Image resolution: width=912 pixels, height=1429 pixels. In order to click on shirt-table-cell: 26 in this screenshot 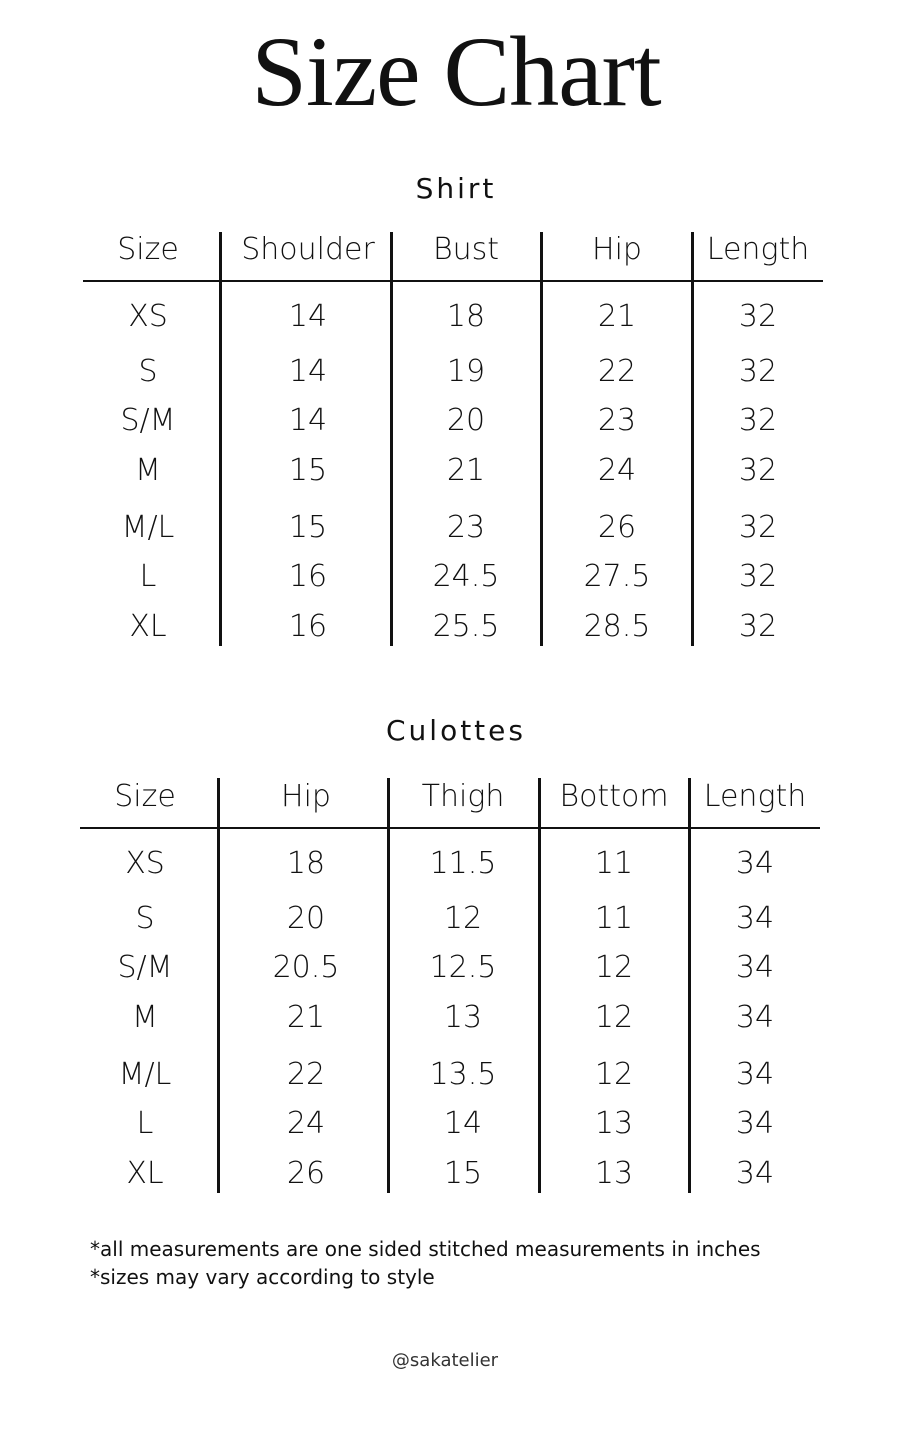, I will do `click(617, 527)`.